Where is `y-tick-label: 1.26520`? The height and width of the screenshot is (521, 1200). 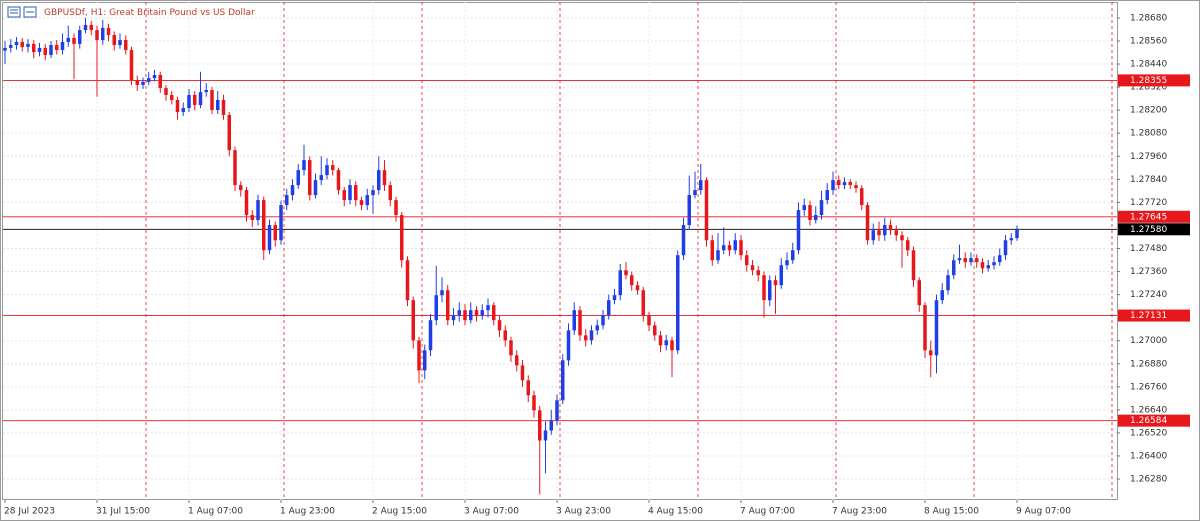 y-tick-label: 1.26520 is located at coordinates (1148, 433).